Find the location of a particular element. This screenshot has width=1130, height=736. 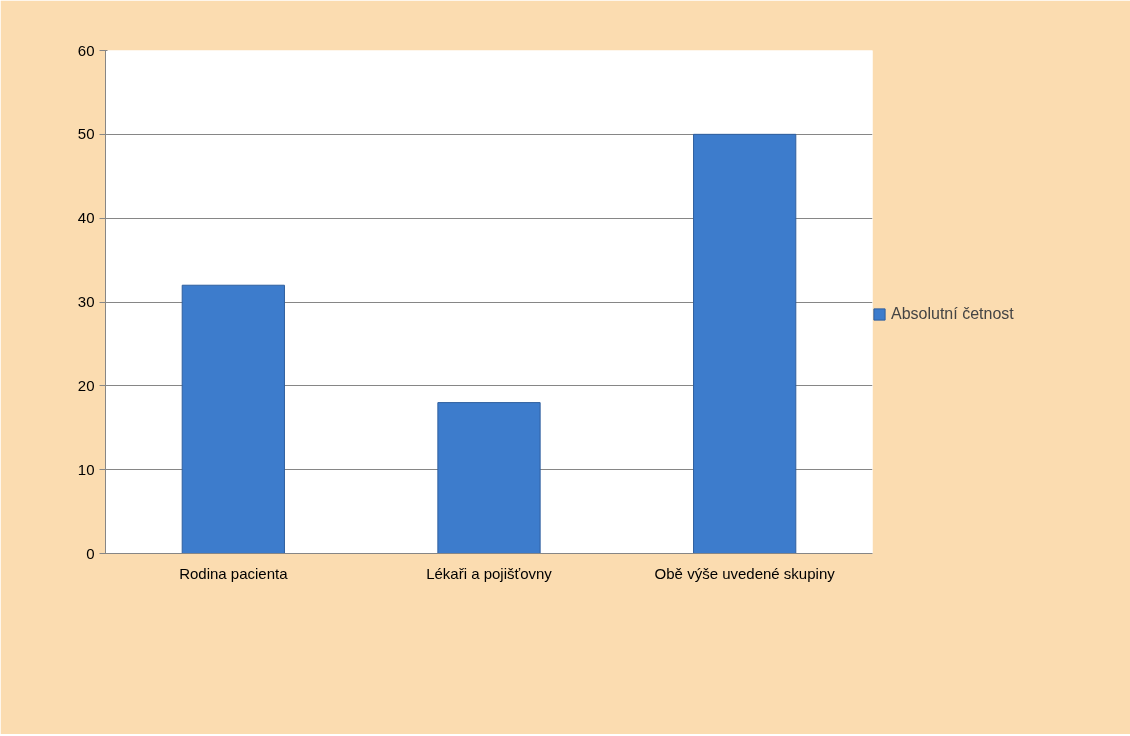

legend-label: Absolutní četnost is located at coordinates (953, 314).